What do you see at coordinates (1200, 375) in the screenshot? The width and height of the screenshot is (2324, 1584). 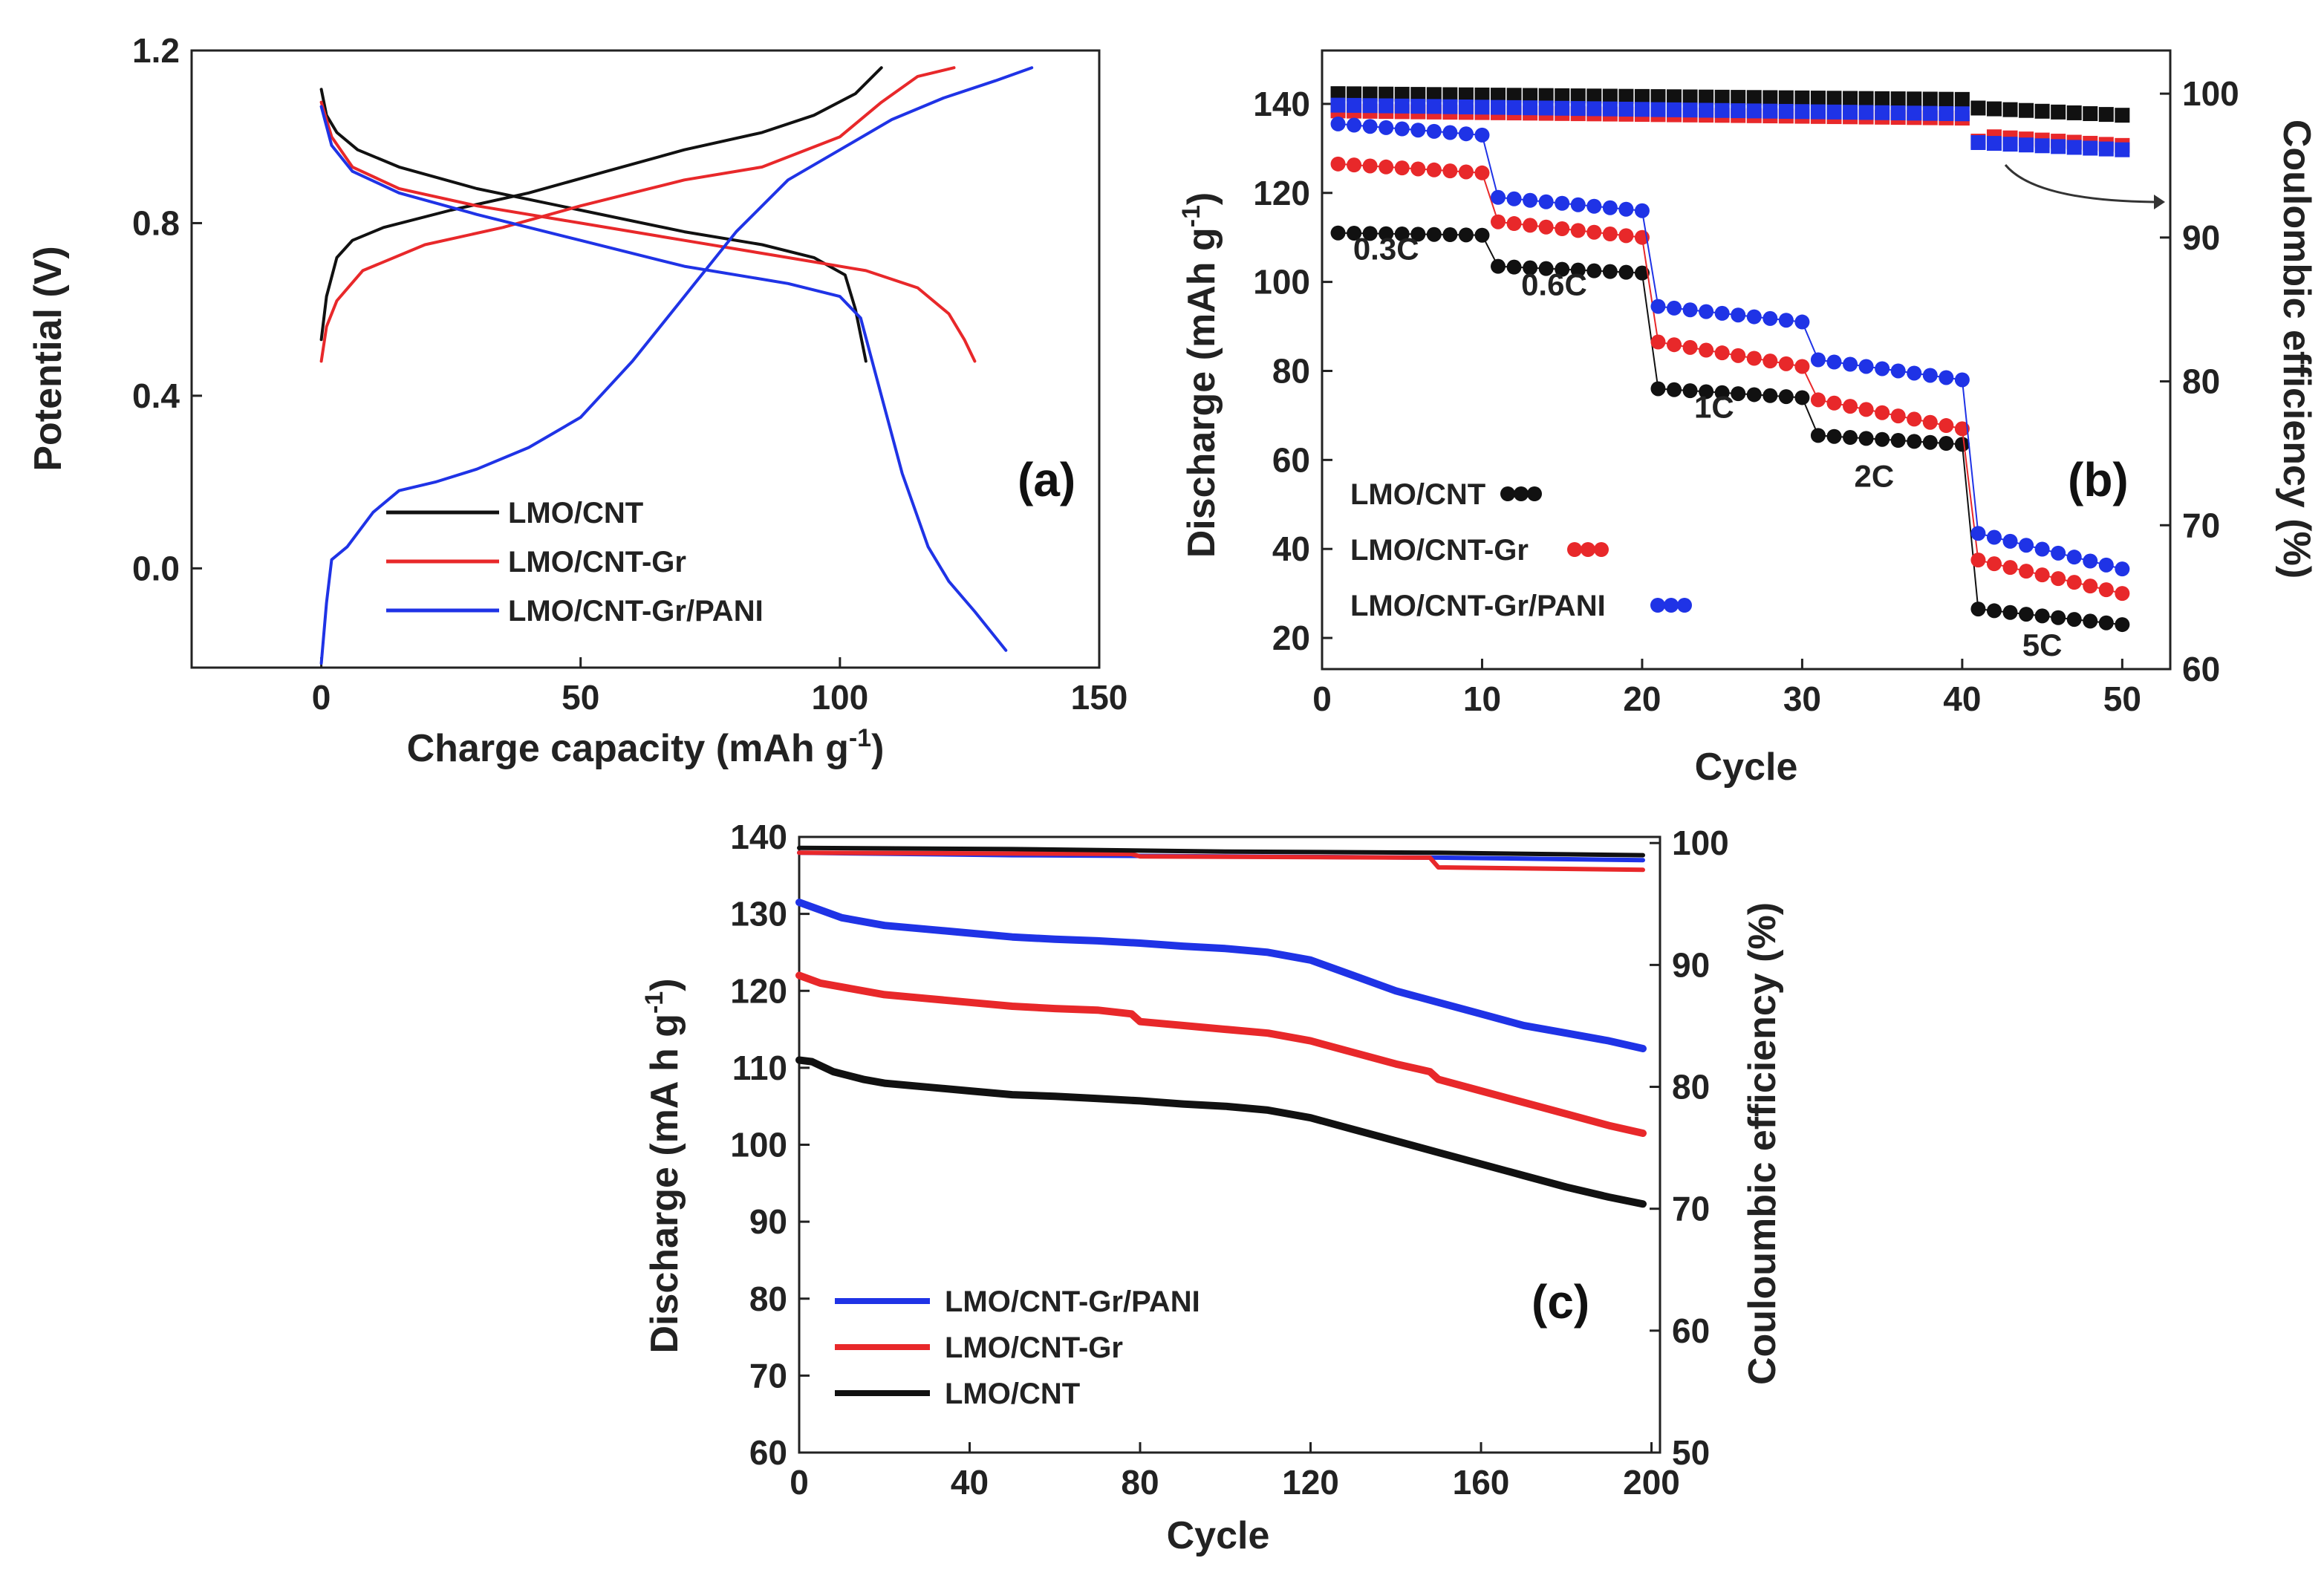 I see `panel-b-y-axis-label: Discharge (mAh g-1)` at bounding box center [1200, 375].